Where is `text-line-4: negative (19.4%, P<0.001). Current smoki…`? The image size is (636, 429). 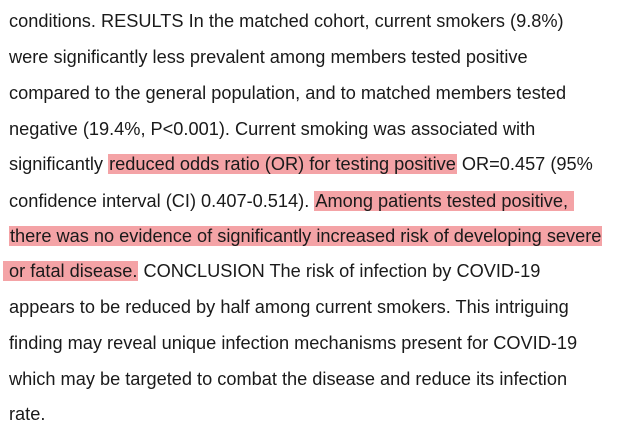 text-line-4: negative (19.4%, P<0.001). Current smoki… is located at coordinates (272, 129).